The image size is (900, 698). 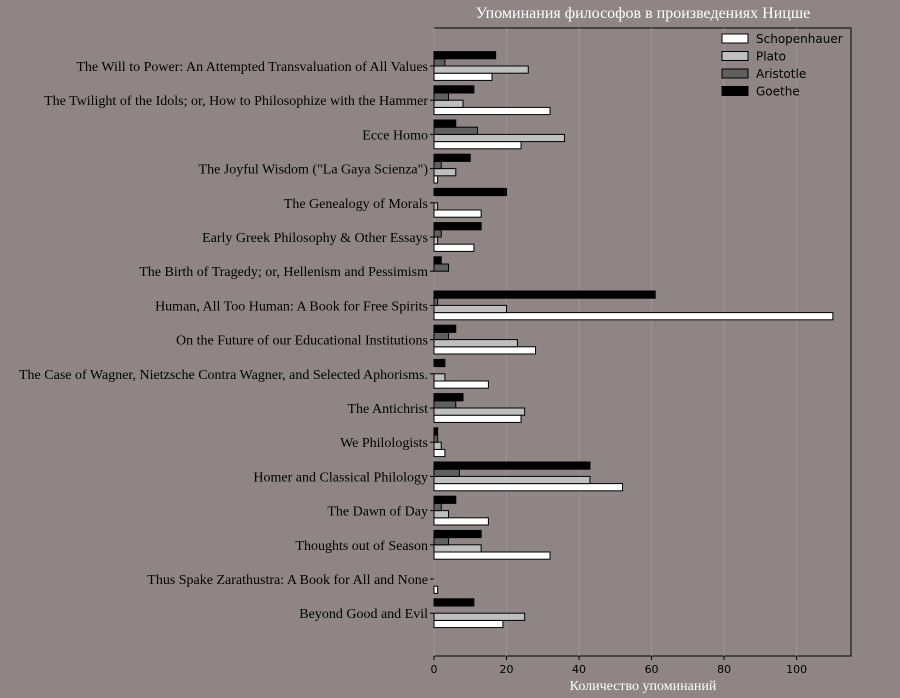 What do you see at coordinates (395, 135) in the screenshot?
I see `category-label: Ecce Homo` at bounding box center [395, 135].